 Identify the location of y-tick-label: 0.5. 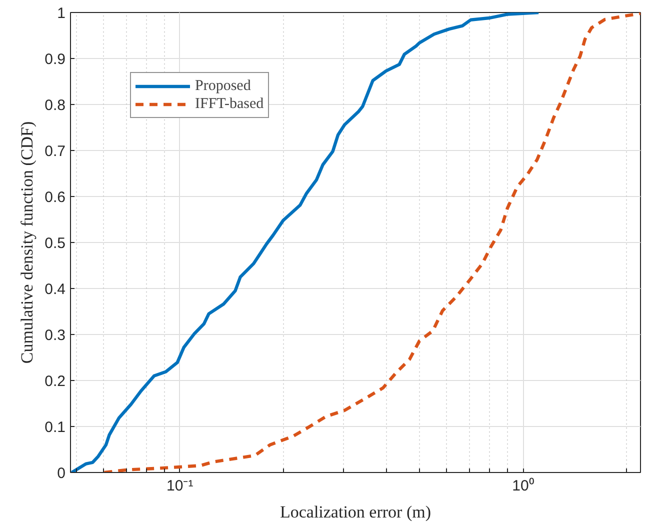
(55, 243).